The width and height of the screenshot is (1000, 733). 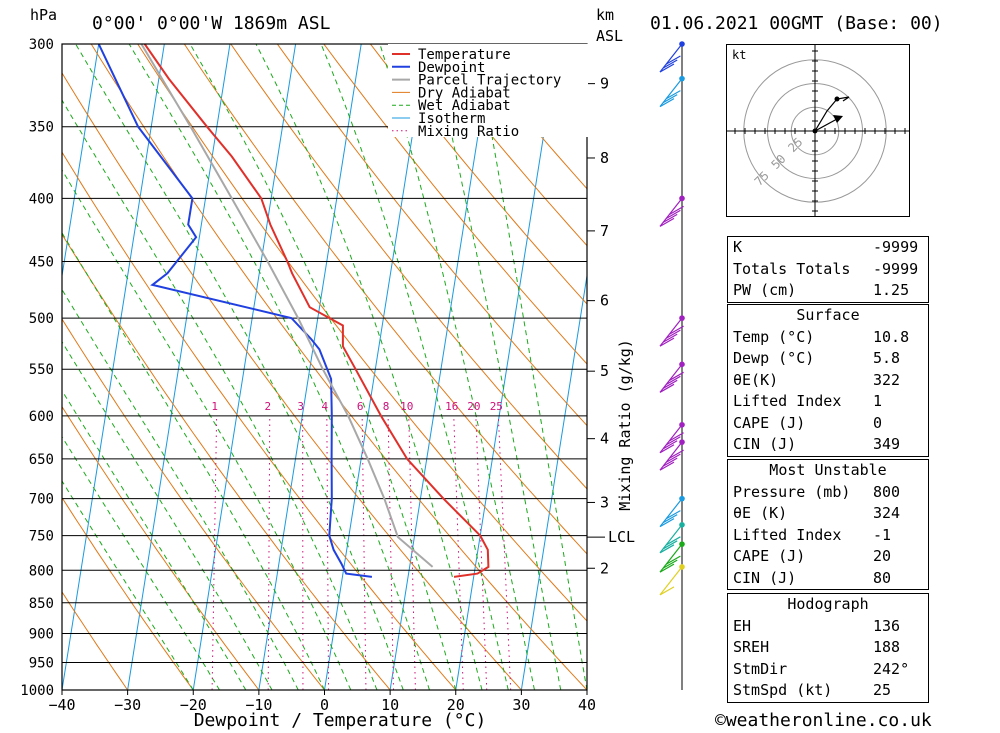 I want to click on pressure-unit-label: hPa, so click(x=43, y=15).